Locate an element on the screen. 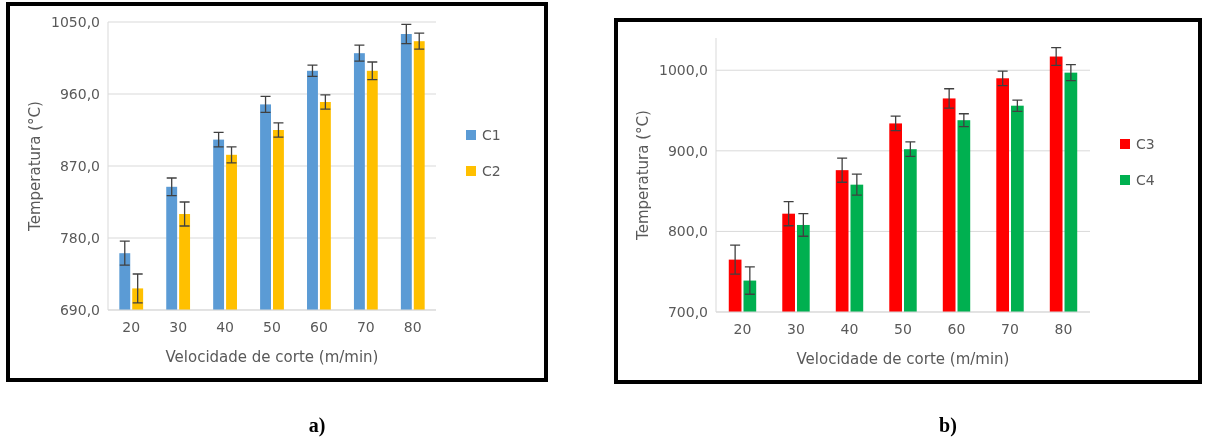 This screenshot has height=443, width=1205. y-tick-label: 960,0 is located at coordinates (79, 93).